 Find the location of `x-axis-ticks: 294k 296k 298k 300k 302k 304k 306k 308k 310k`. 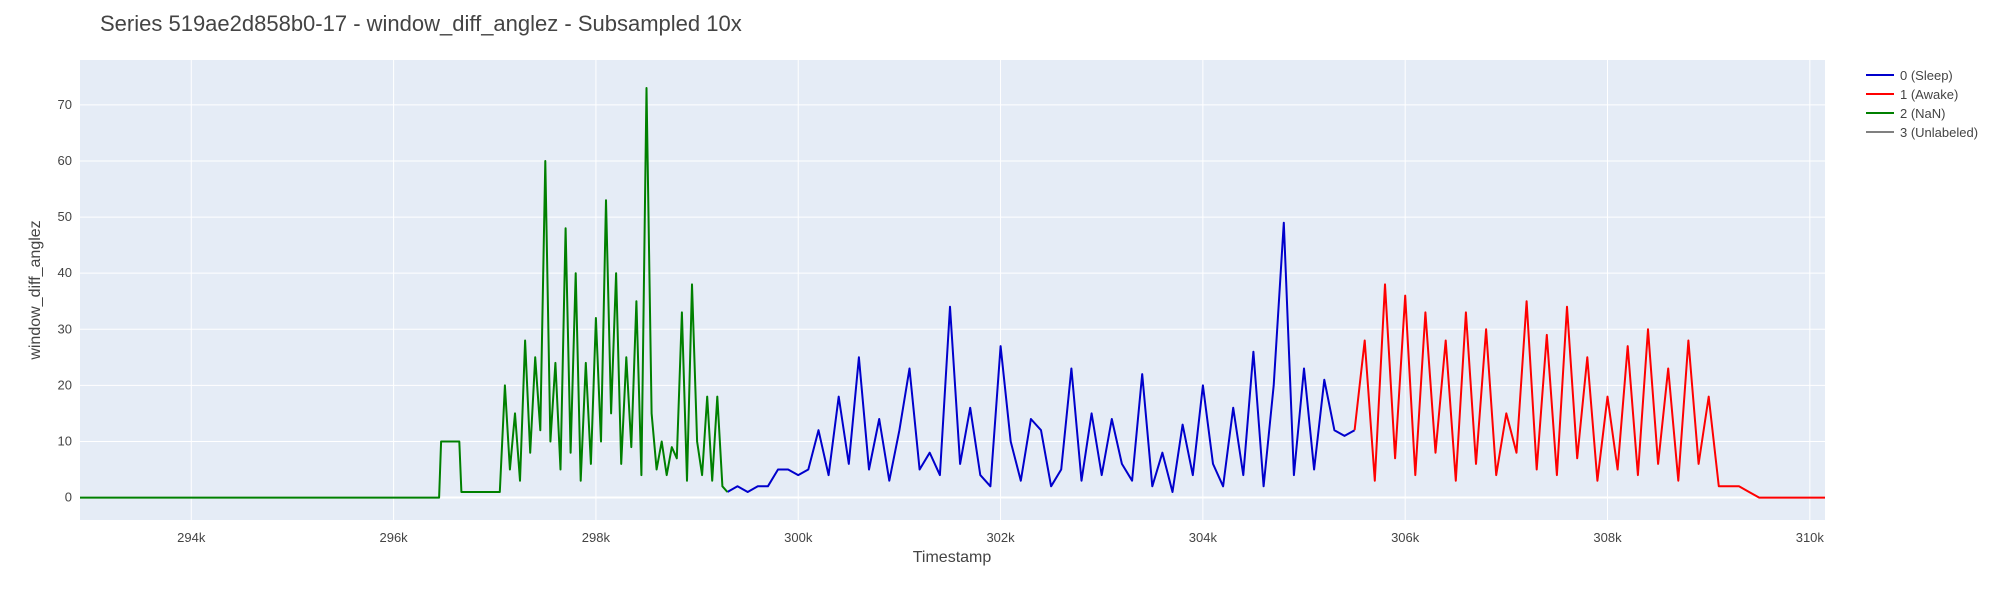

x-axis-ticks: 294k 296k 298k 300k 302k 304k 306k 308k 310k is located at coordinates (1000, 537).